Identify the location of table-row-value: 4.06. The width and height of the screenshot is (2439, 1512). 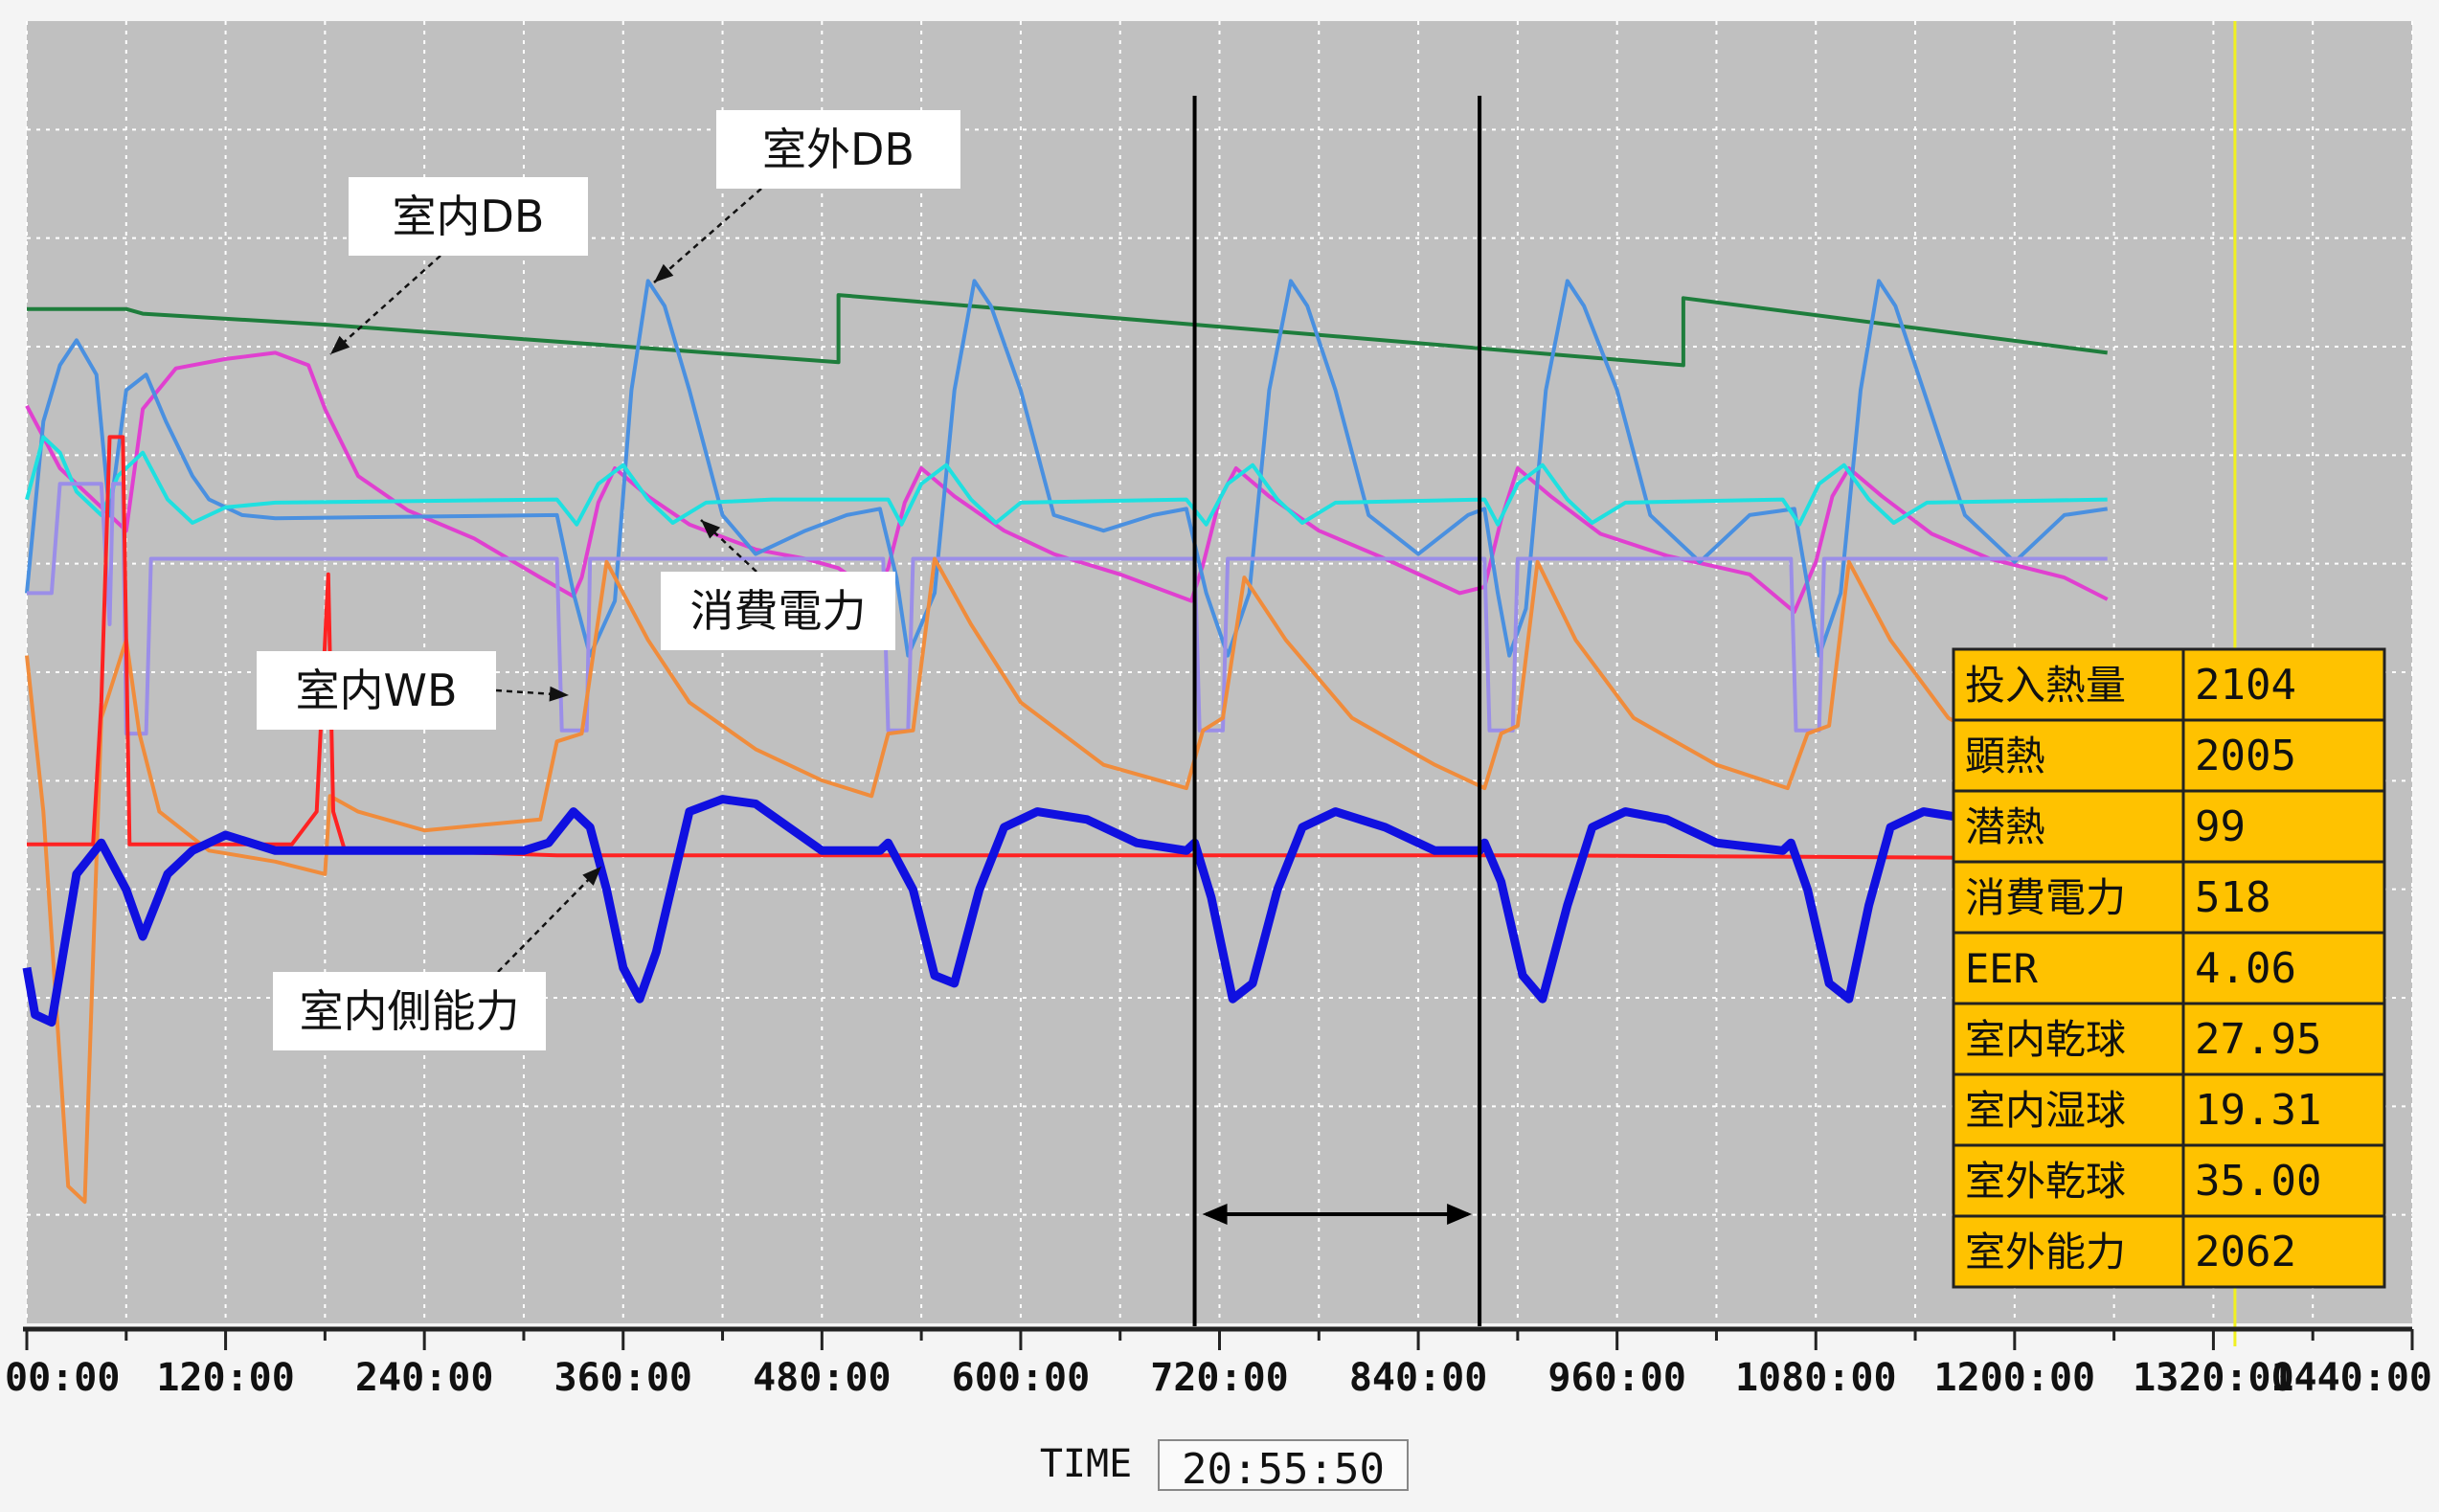
(2246, 968).